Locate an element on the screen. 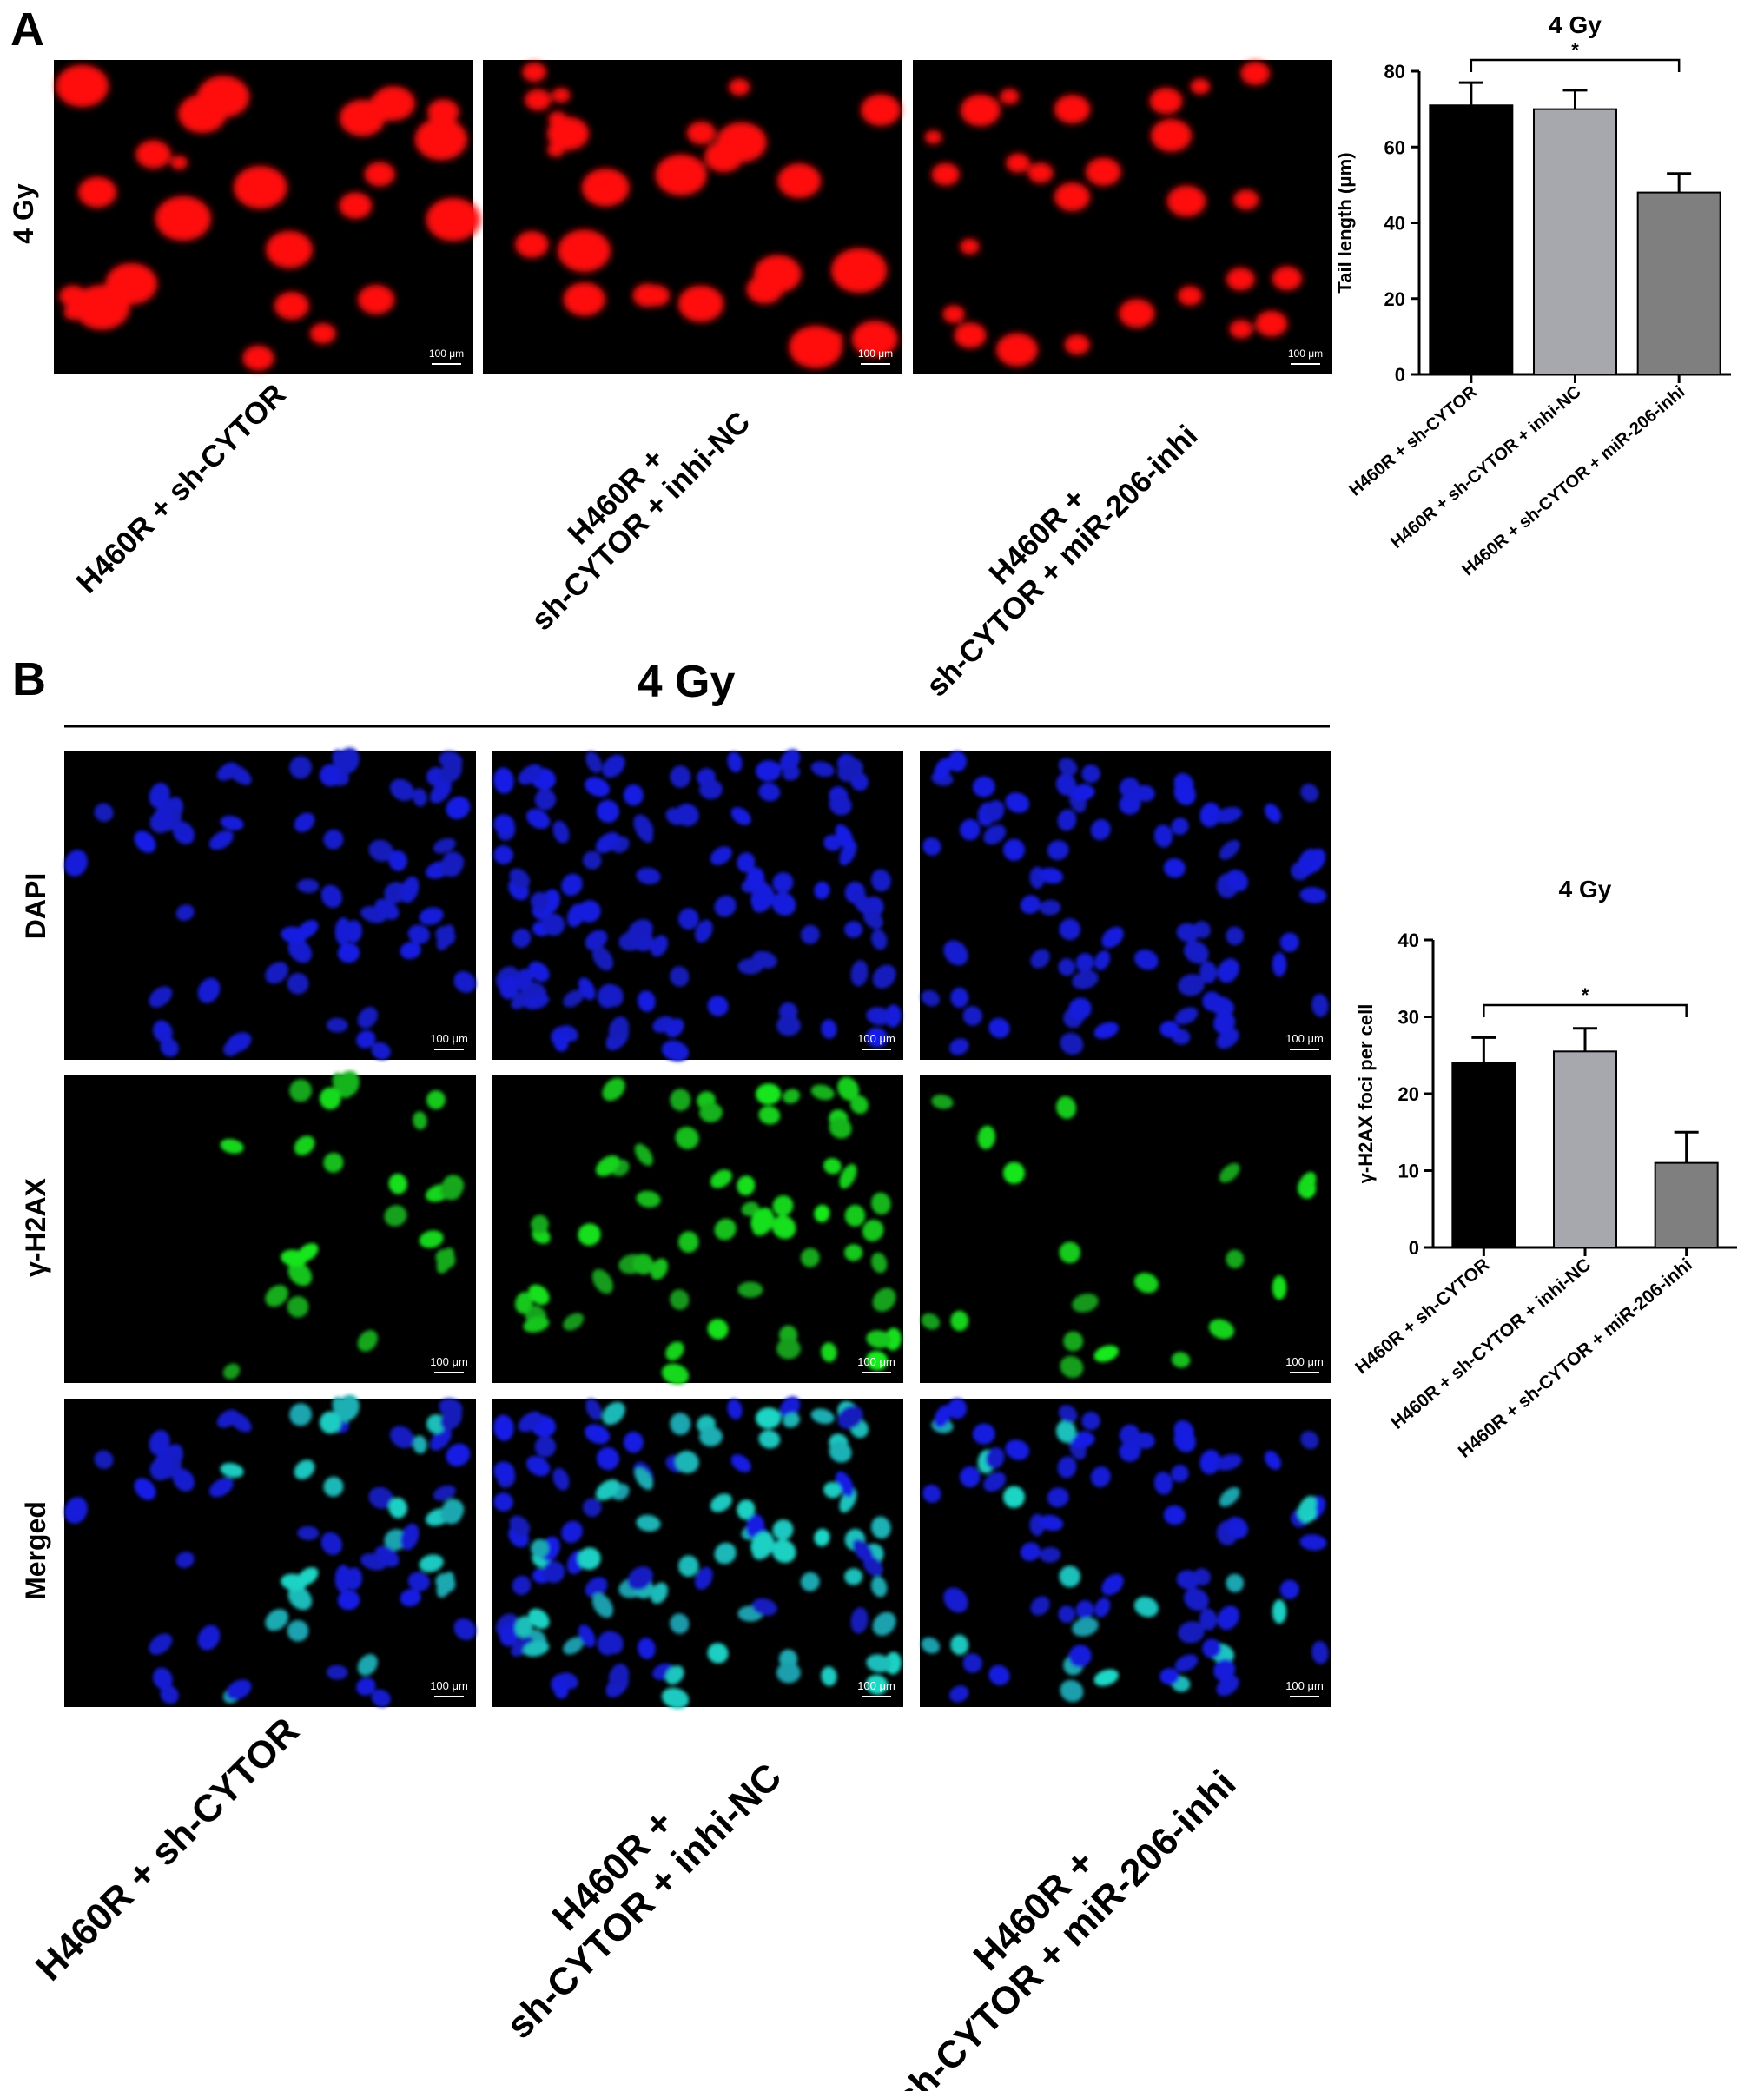 This screenshot has height=2091, width=1764. nuclei is located at coordinates (342, 1225).